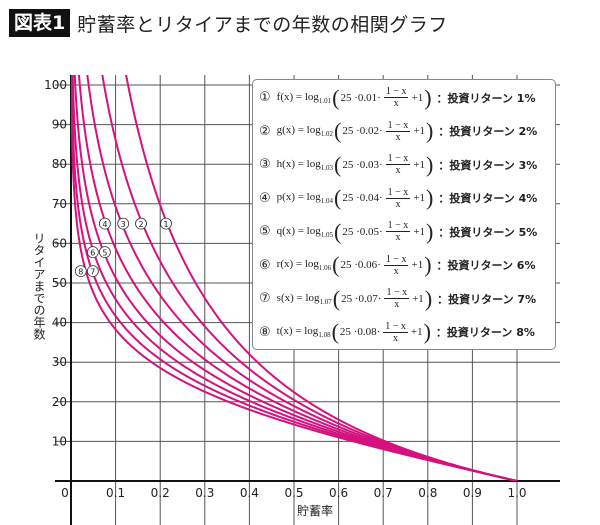  What do you see at coordinates (325, 268) in the screenshot?
I see `log-base: 1.06` at bounding box center [325, 268].